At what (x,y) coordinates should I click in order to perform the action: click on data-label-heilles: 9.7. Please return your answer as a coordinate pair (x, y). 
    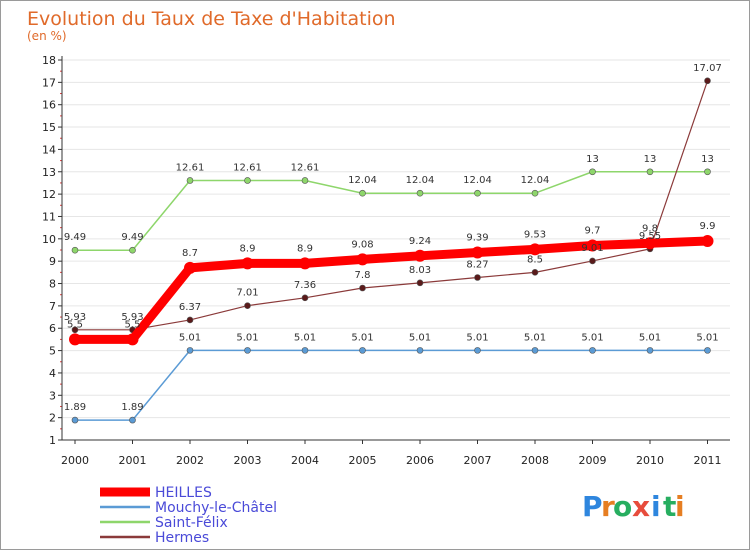
    Looking at the image, I should click on (593, 231).